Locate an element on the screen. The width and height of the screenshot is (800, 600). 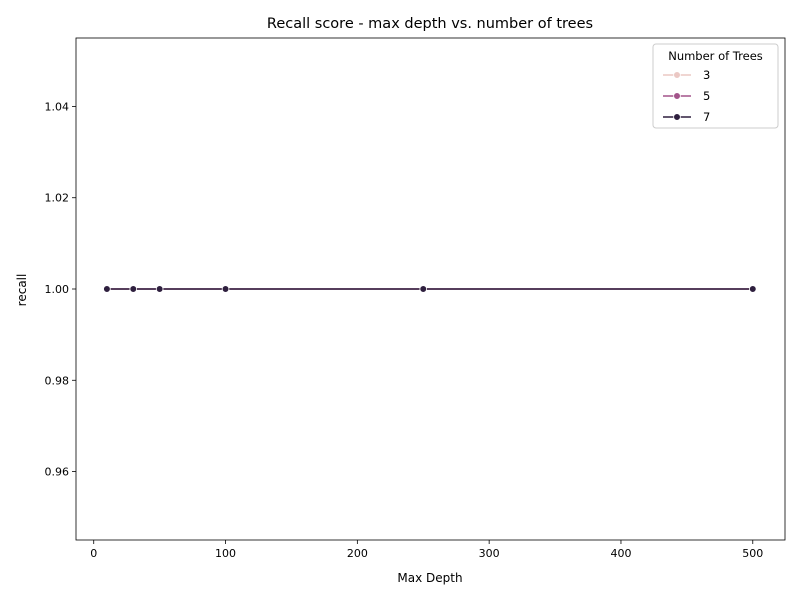
legend-item-5: 5 is located at coordinates (686, 96).